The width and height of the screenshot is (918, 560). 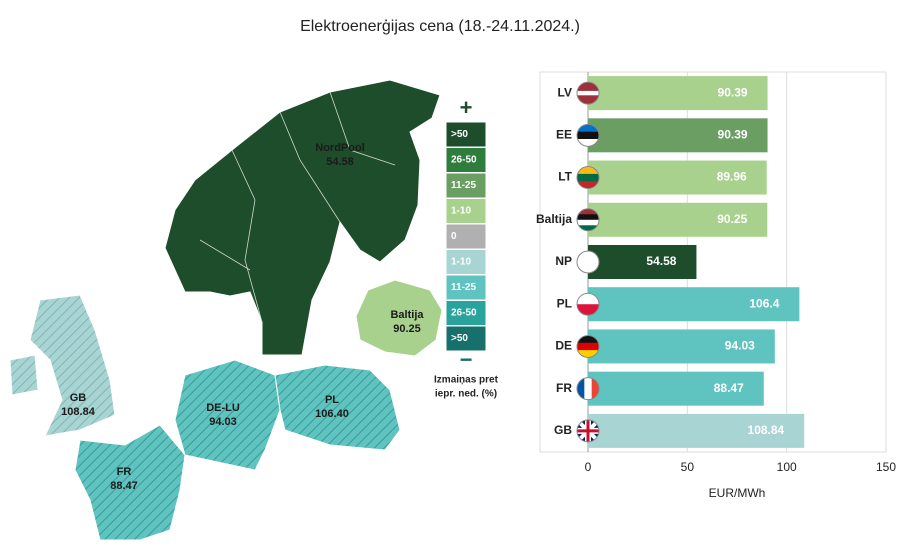 What do you see at coordinates (563, 346) in the screenshot?
I see `category-label: DE` at bounding box center [563, 346].